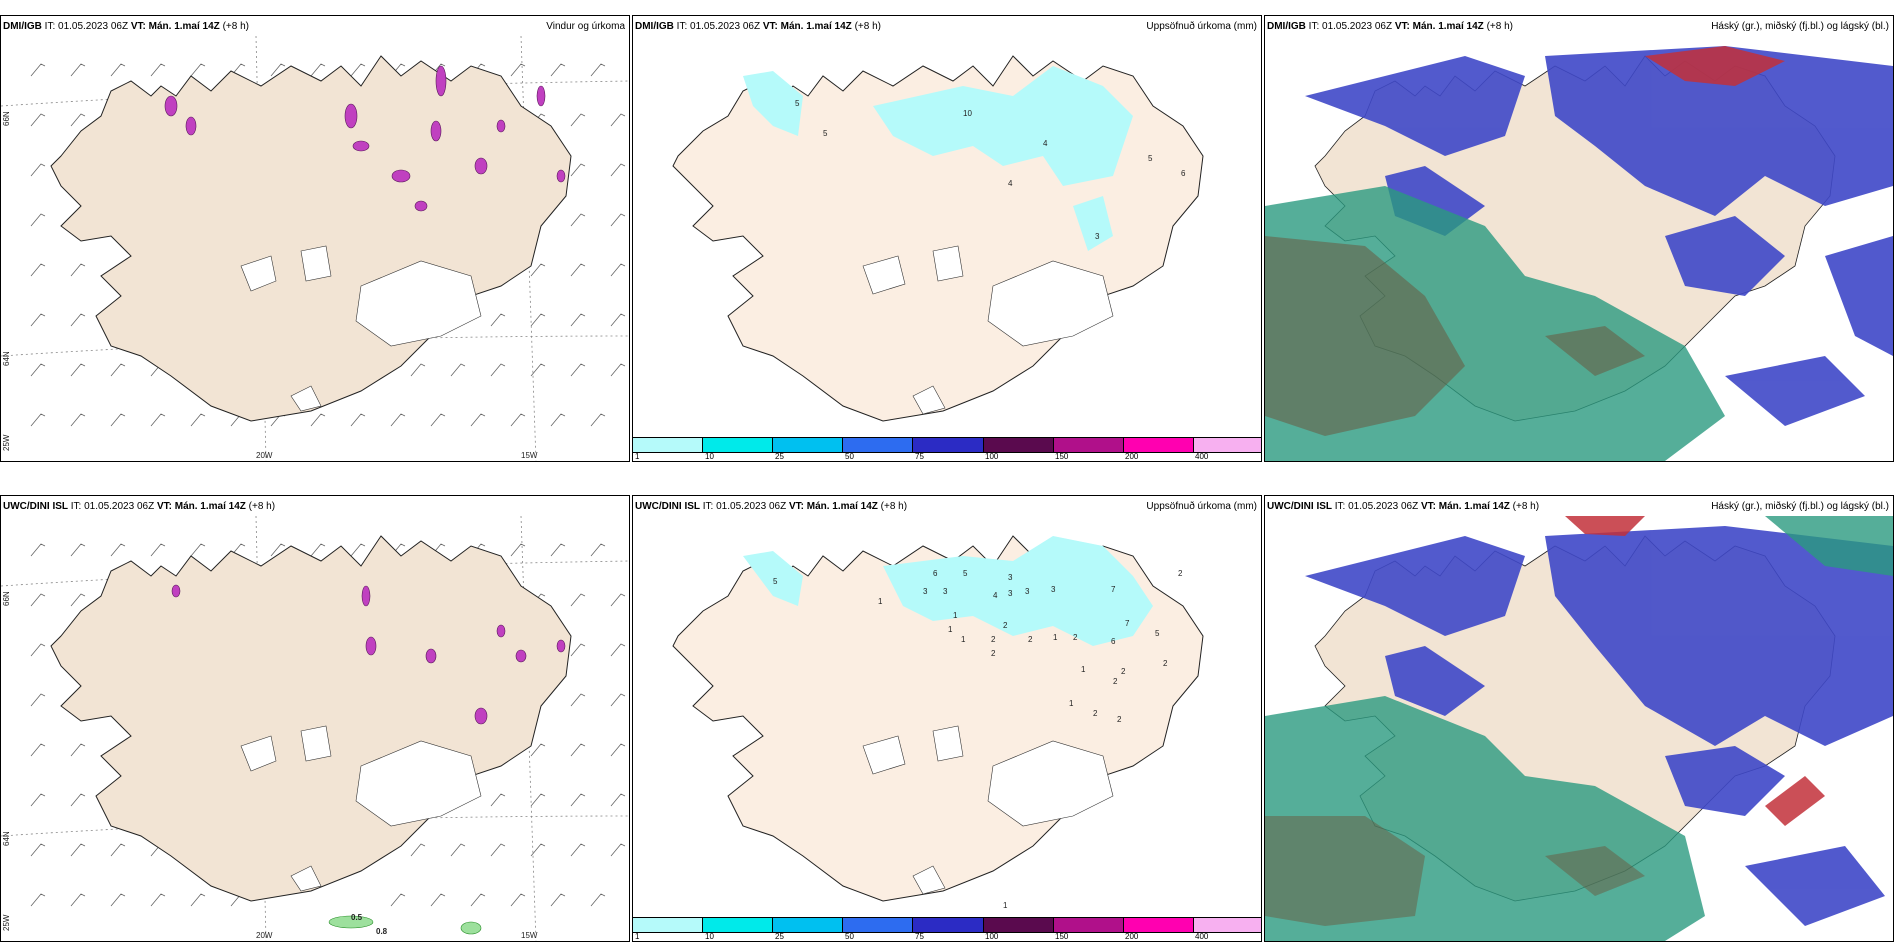  What do you see at coordinates (938, 158) in the screenshot?
I see `accum-cyan` at bounding box center [938, 158].